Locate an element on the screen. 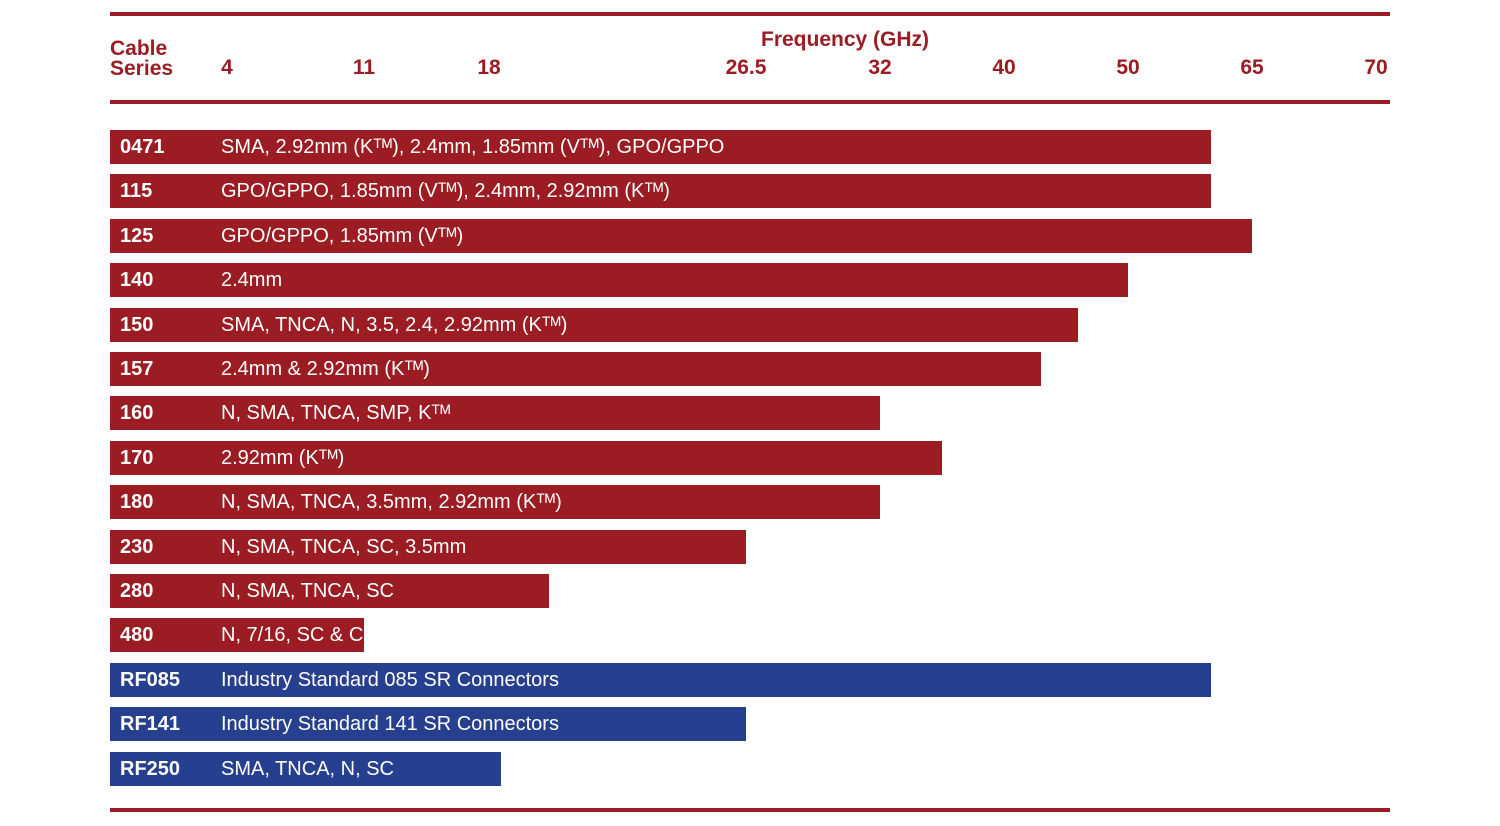 The width and height of the screenshot is (1500, 826). axis-title: Frequency (GHz) is located at coordinates (845, 39).